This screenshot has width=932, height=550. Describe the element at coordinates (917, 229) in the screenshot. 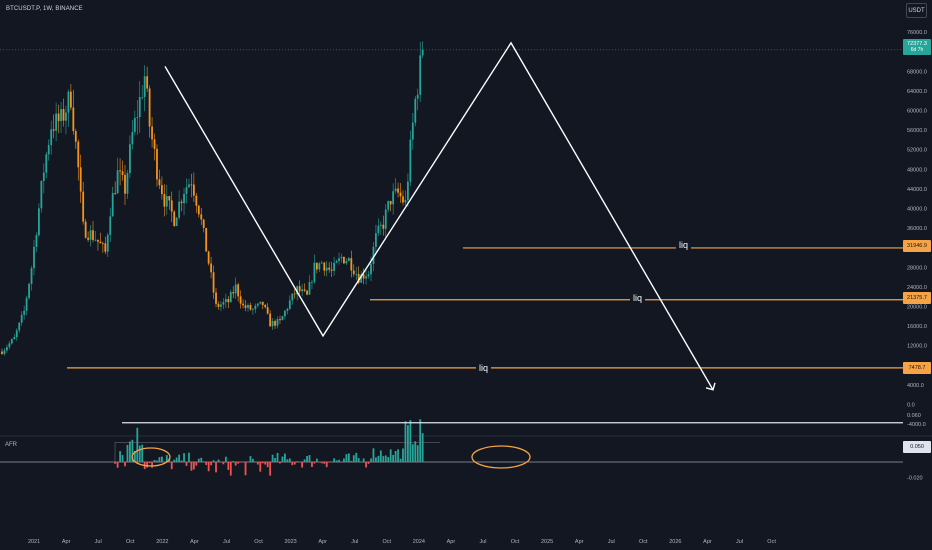

I see `price-axis-label: 36000.0` at that location.